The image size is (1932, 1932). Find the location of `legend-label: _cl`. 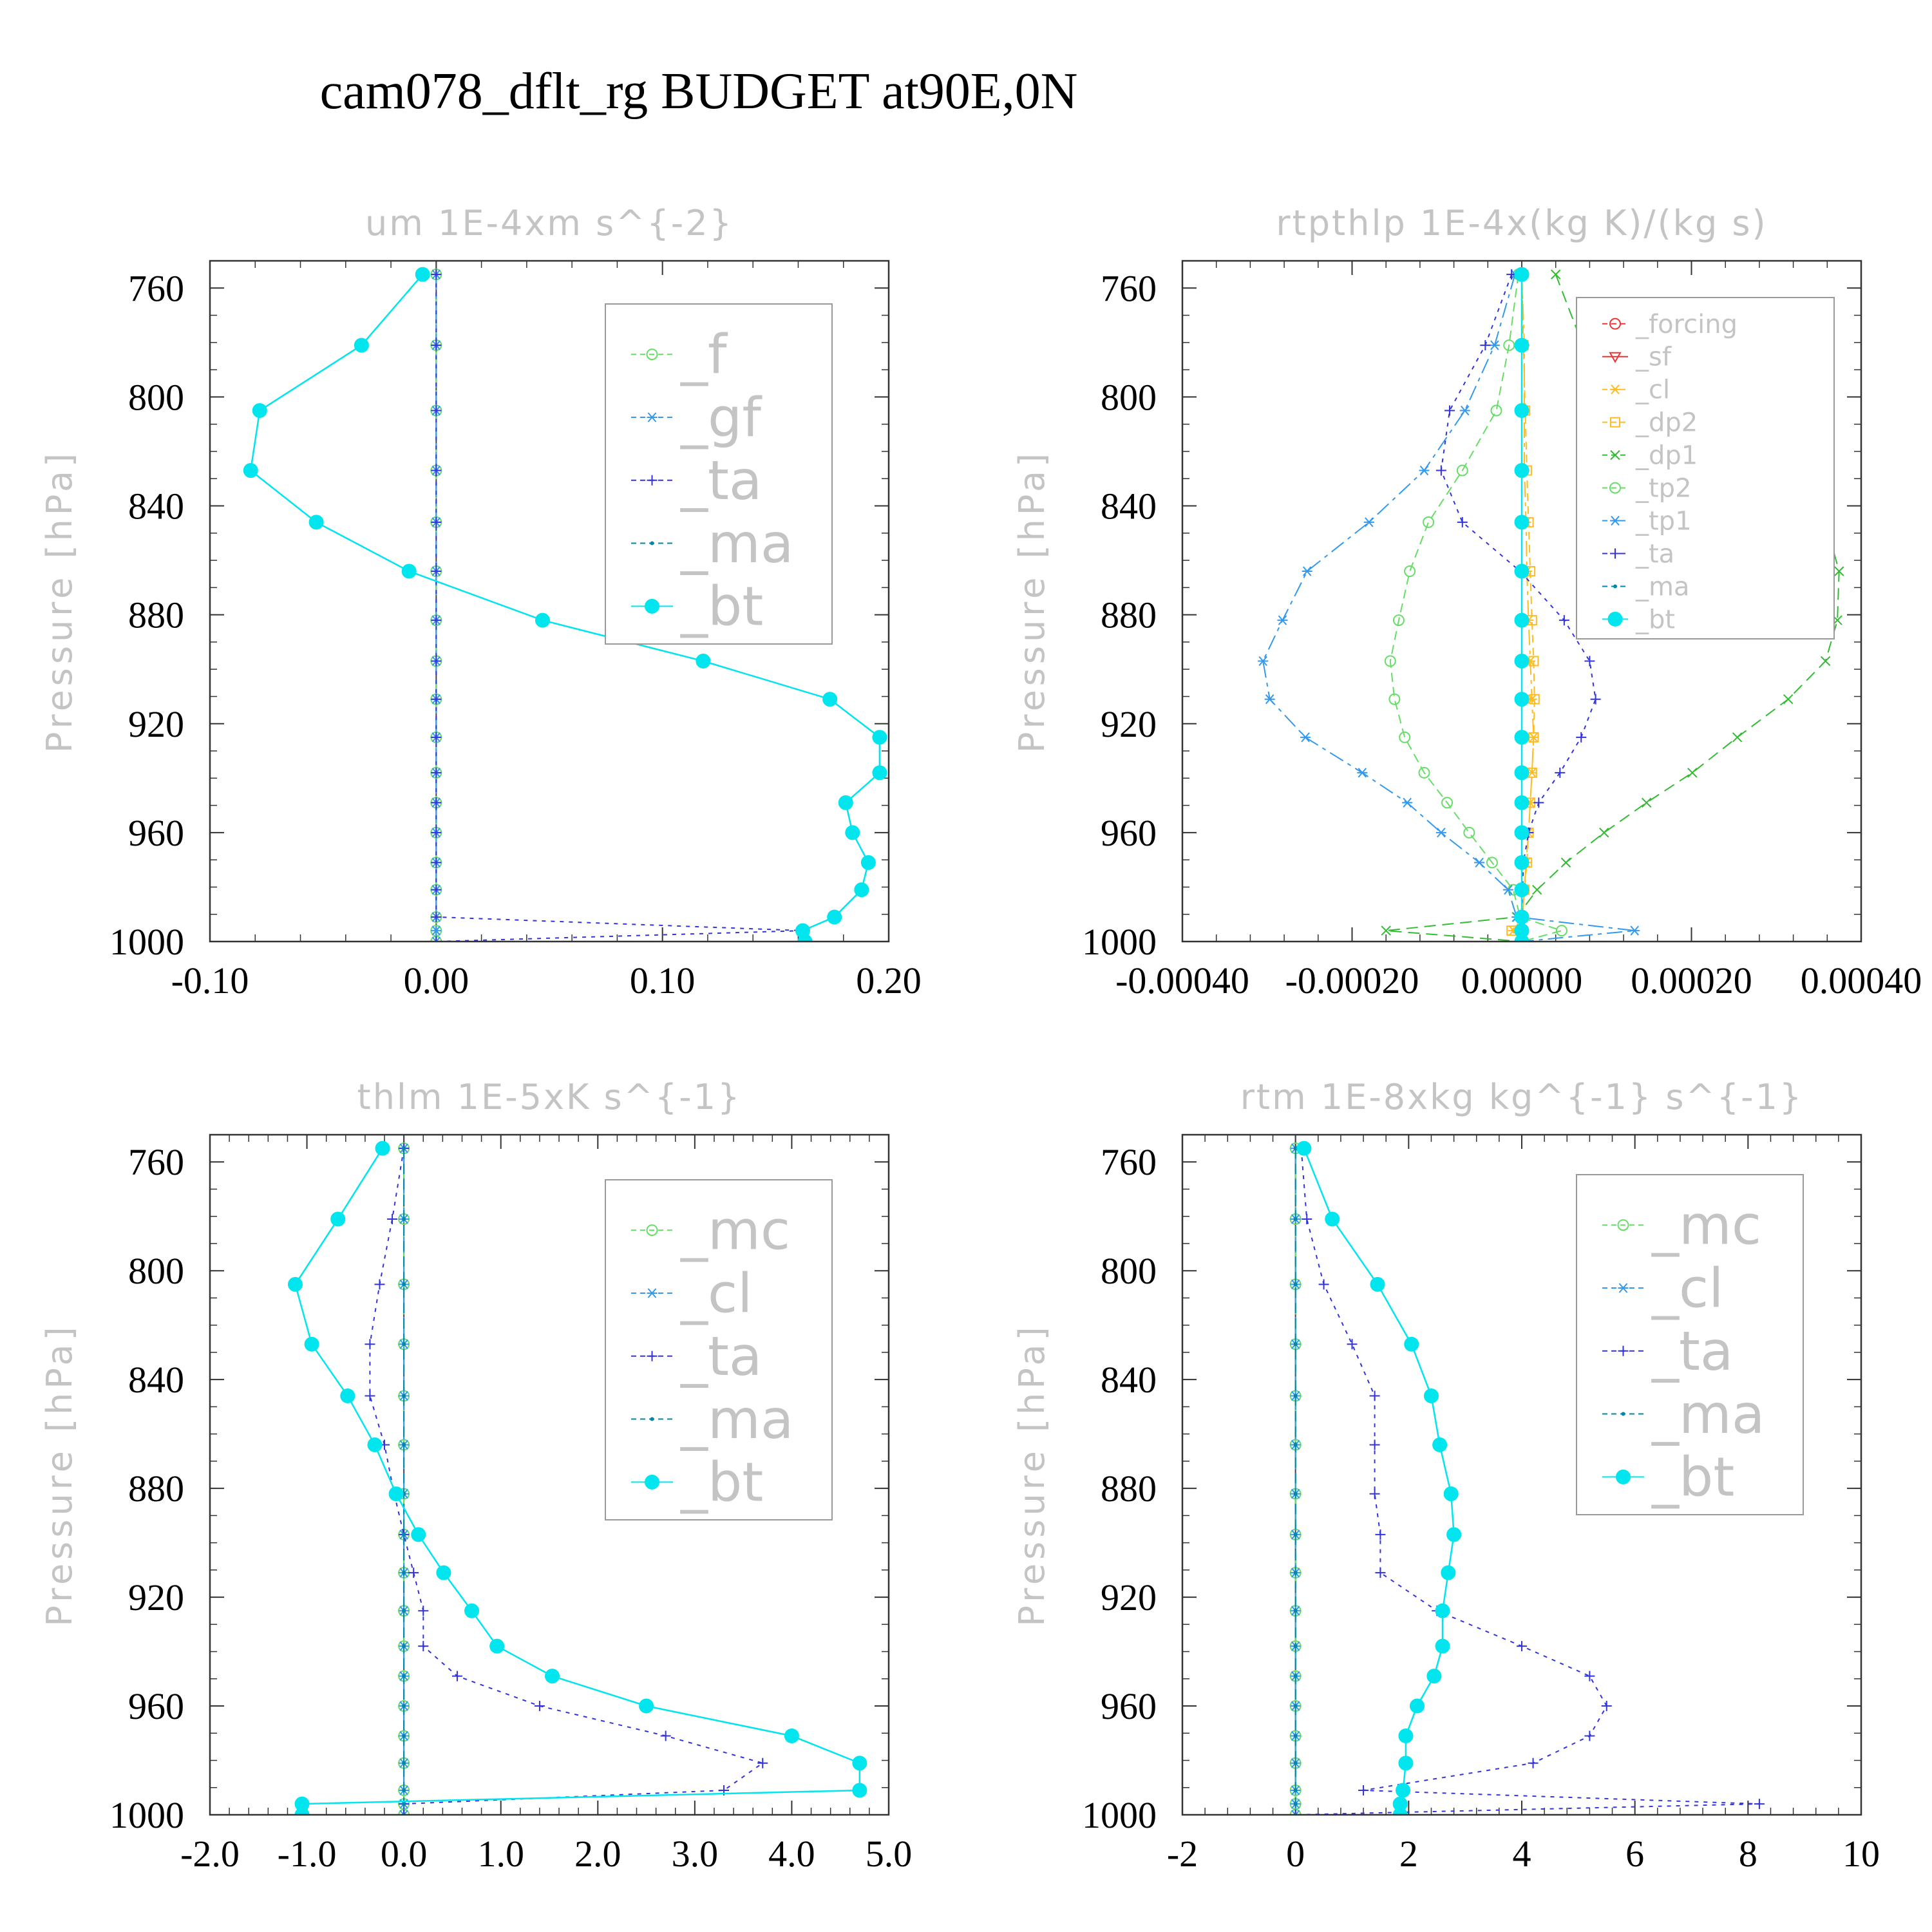

legend-label: _cl is located at coordinates (716, 1293).